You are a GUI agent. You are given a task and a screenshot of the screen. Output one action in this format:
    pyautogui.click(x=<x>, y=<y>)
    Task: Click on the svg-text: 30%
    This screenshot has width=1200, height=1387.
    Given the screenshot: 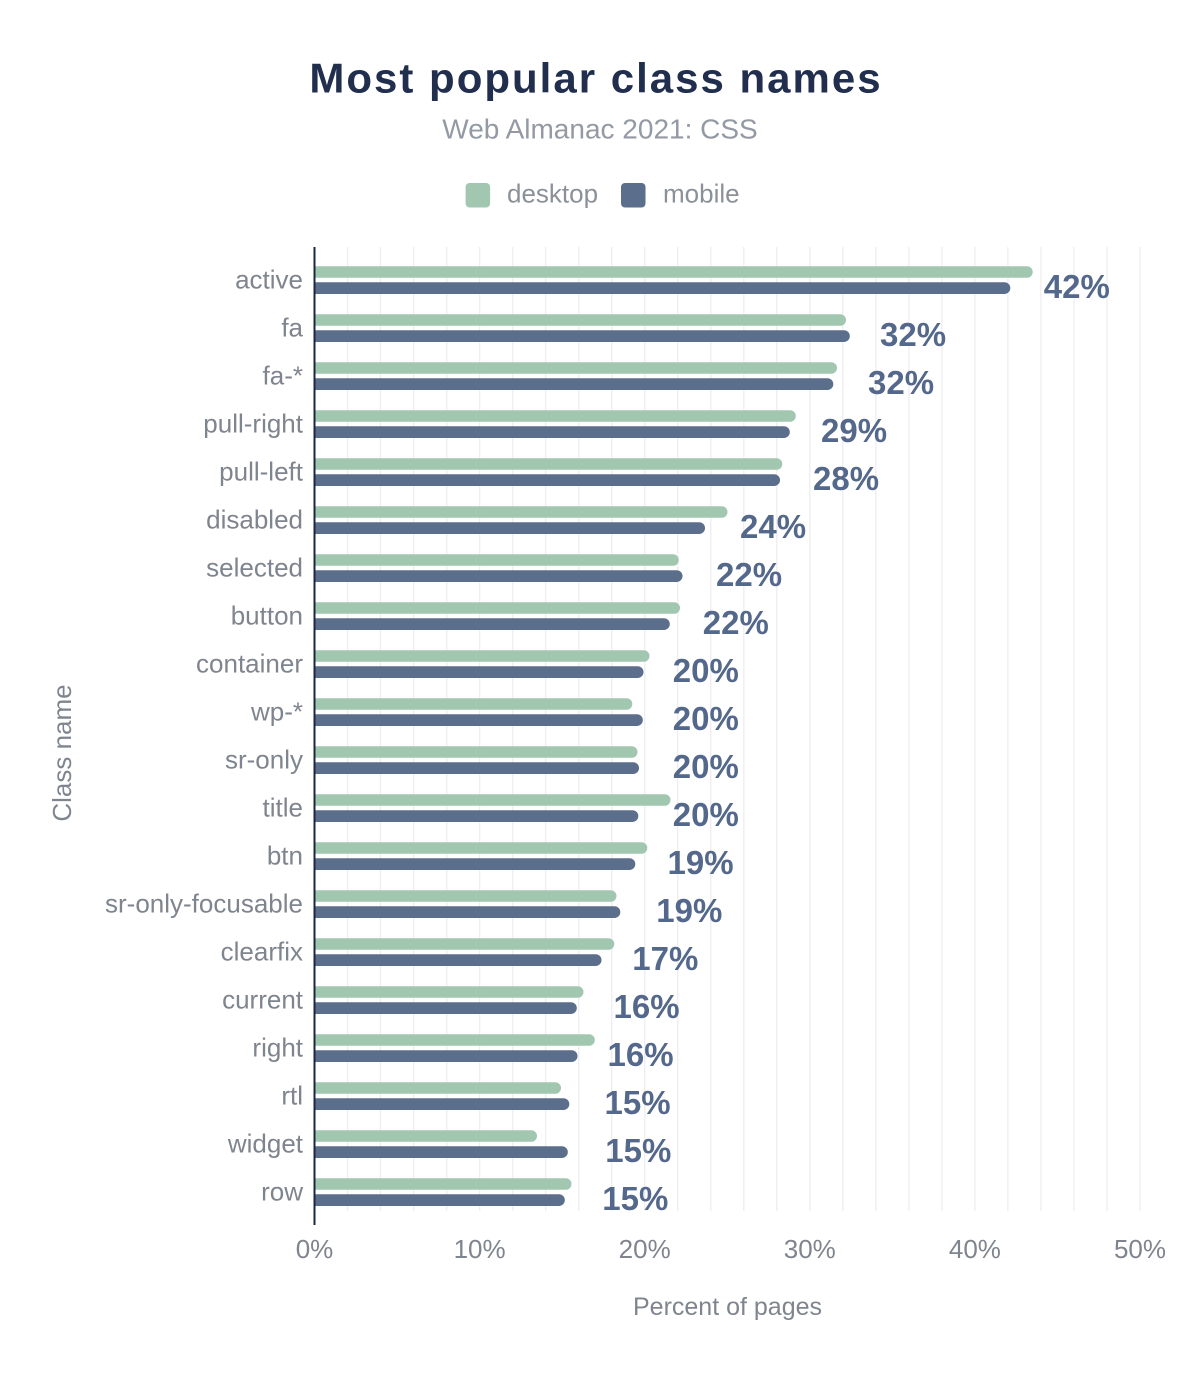 What is the action you would take?
    pyautogui.click(x=810, y=1249)
    